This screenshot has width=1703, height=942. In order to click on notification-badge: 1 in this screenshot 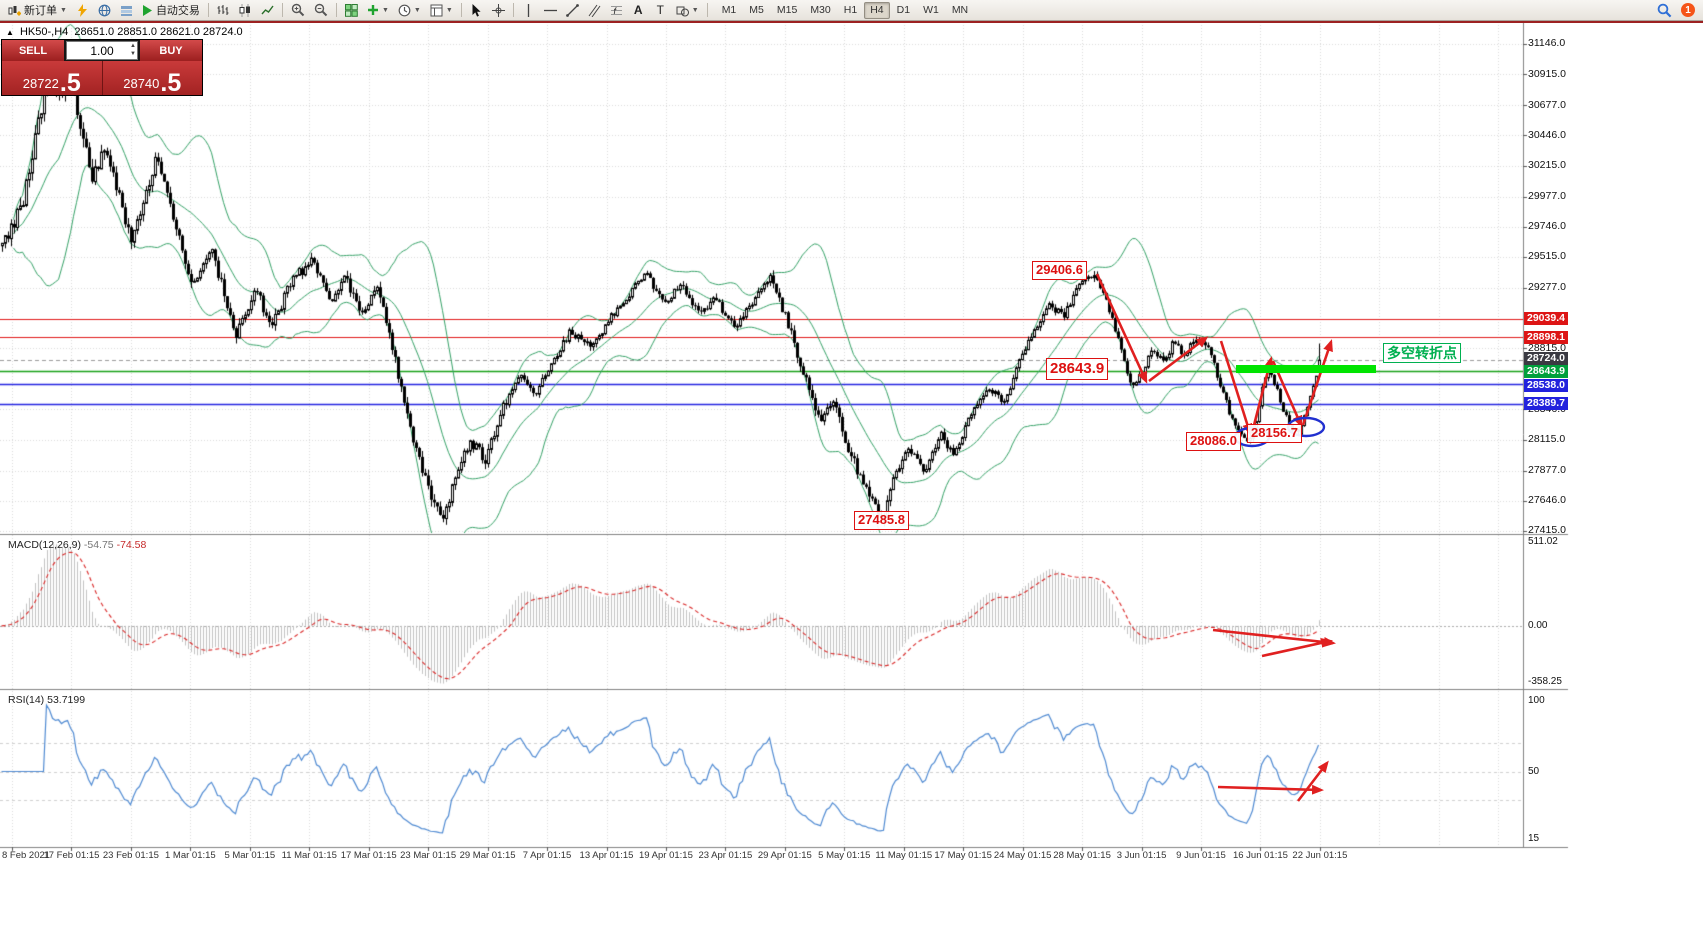, I will do `click(1688, 10)`.